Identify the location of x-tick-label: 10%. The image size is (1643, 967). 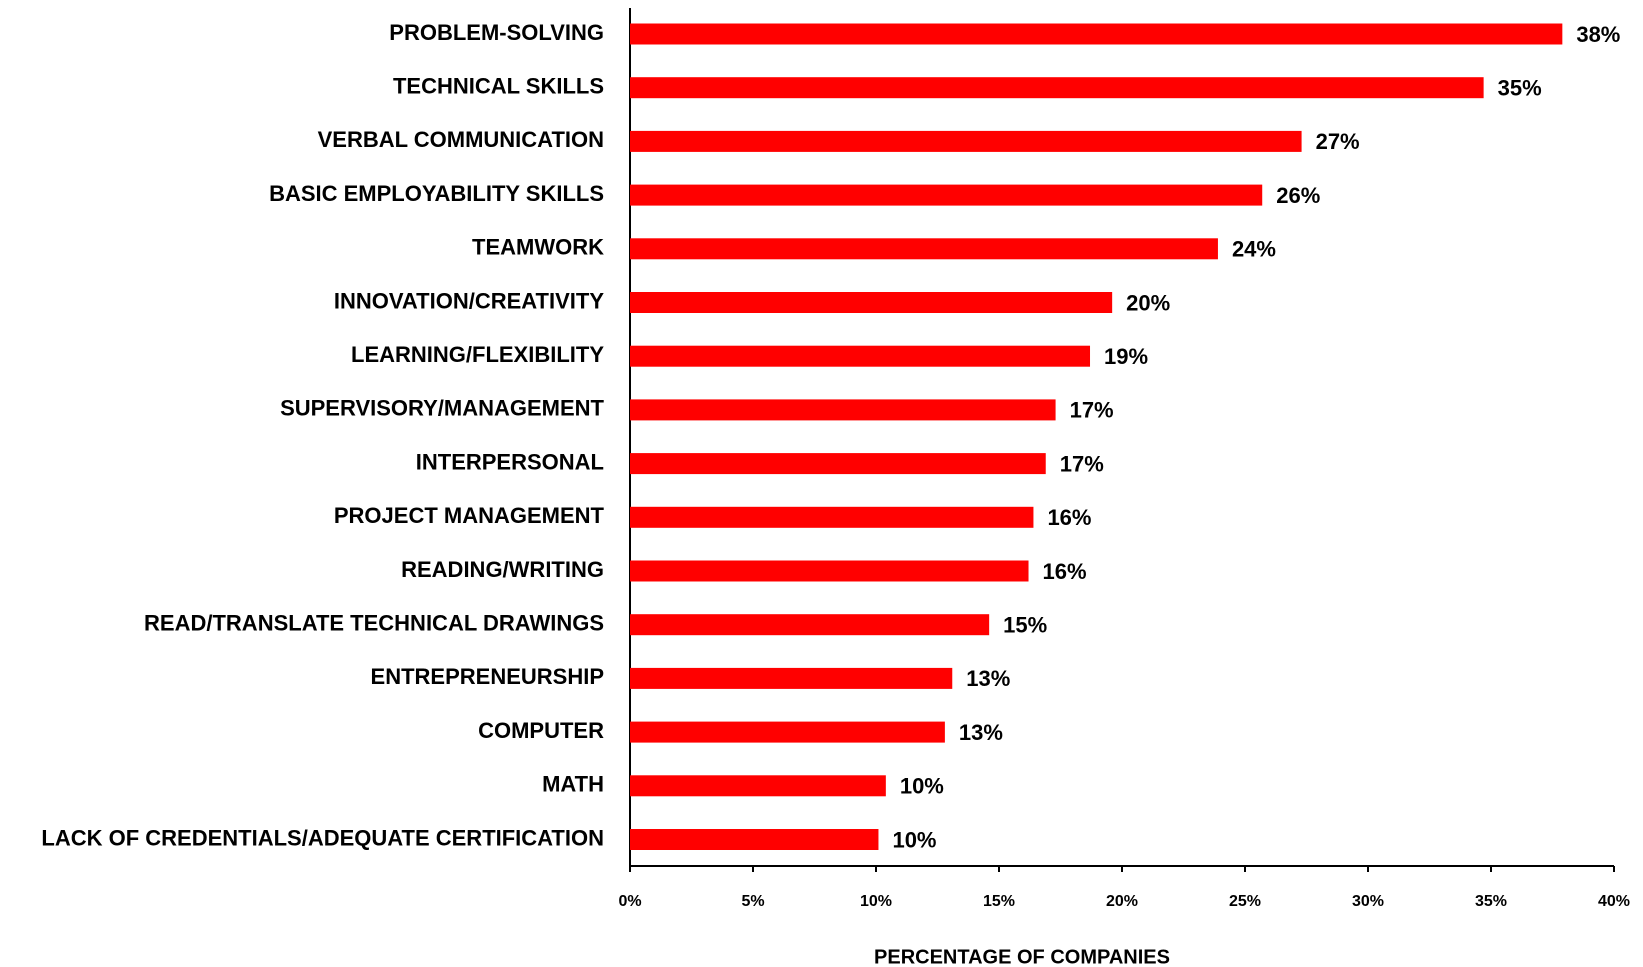
(876, 901).